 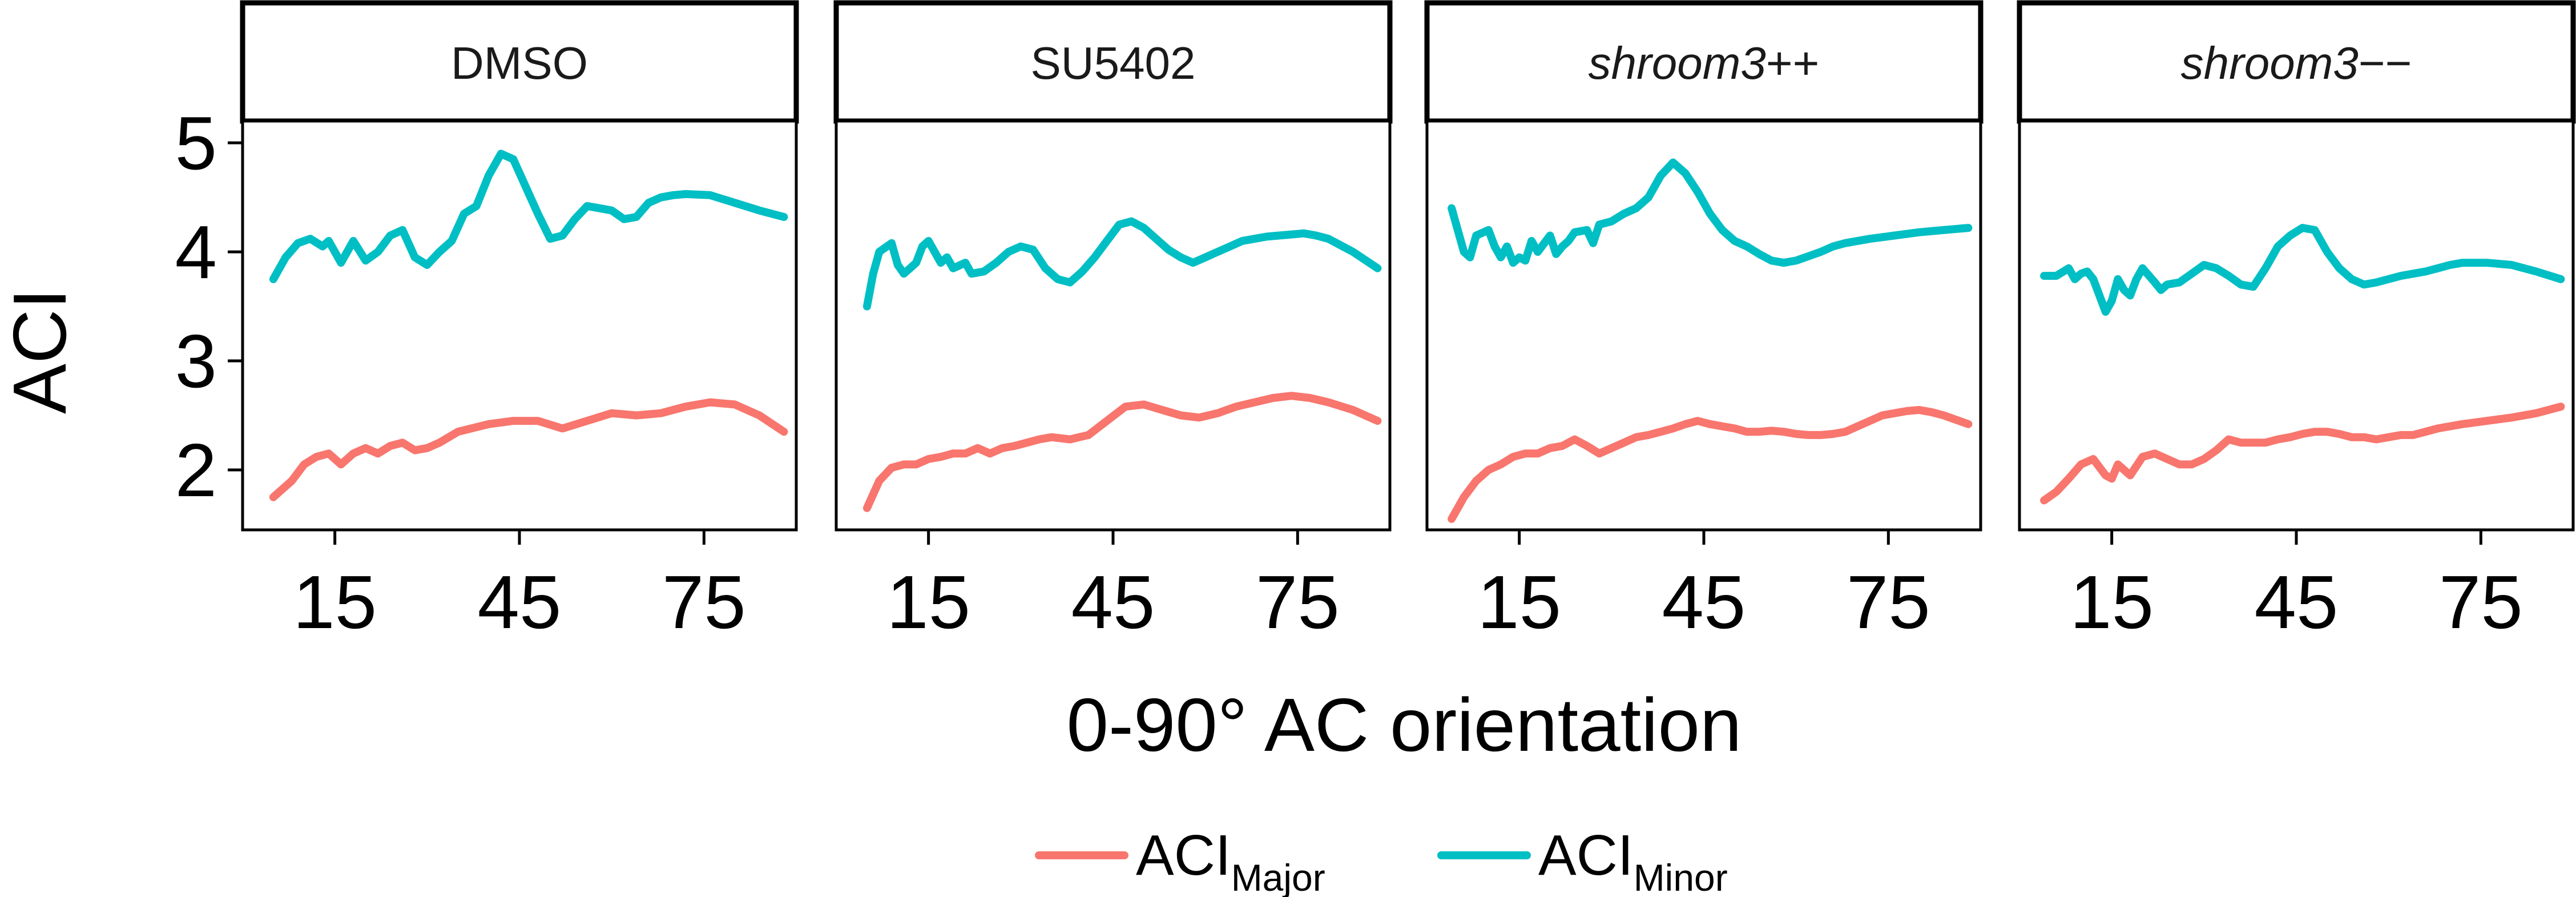 I want to click on facet-label: SU5402, so click(x=1113, y=64).